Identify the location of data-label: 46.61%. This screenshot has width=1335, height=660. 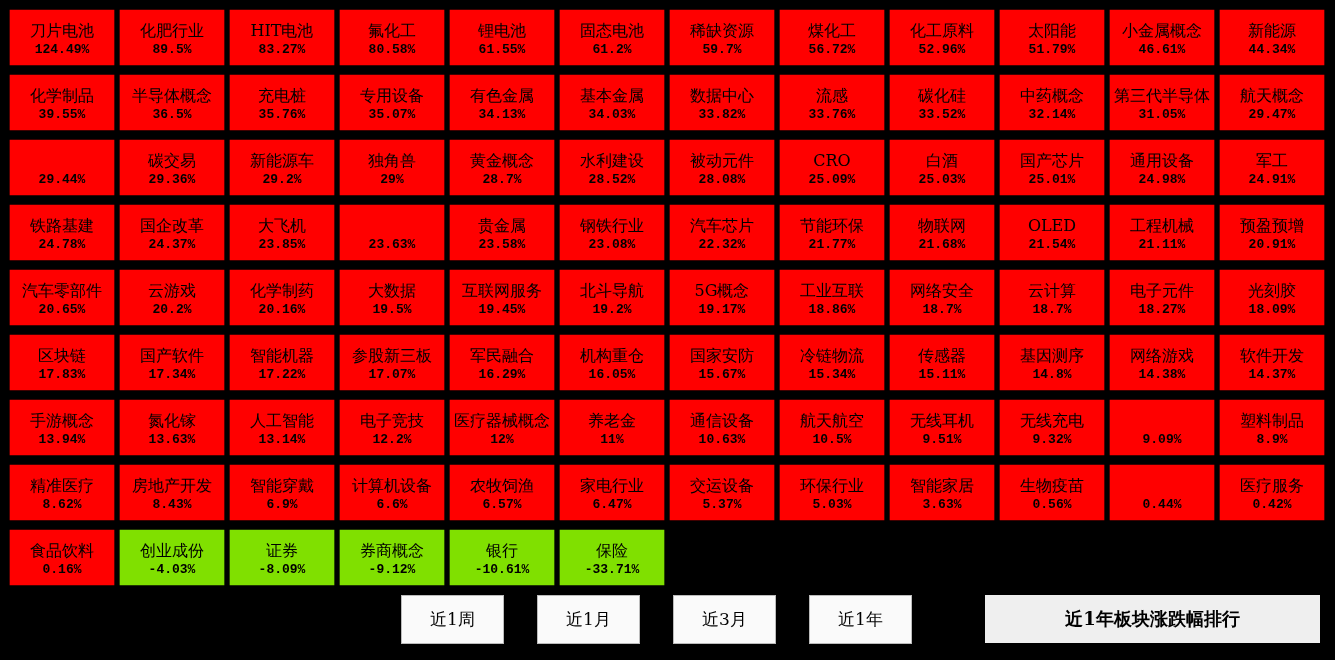
(1162, 50).